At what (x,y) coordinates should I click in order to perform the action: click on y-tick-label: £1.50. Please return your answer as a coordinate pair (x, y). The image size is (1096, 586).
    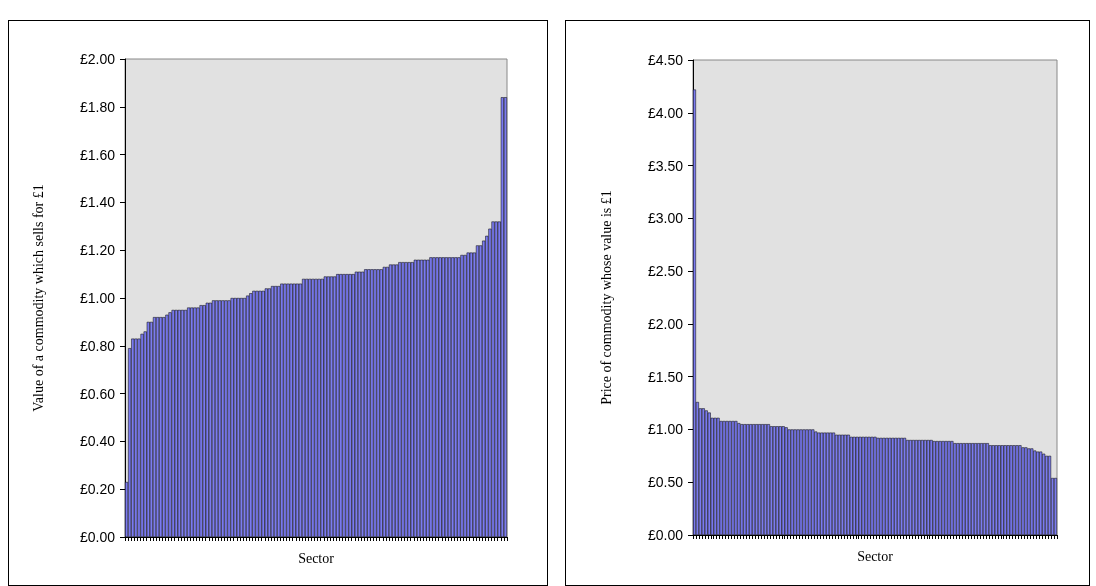
    Looking at the image, I should click on (665, 376).